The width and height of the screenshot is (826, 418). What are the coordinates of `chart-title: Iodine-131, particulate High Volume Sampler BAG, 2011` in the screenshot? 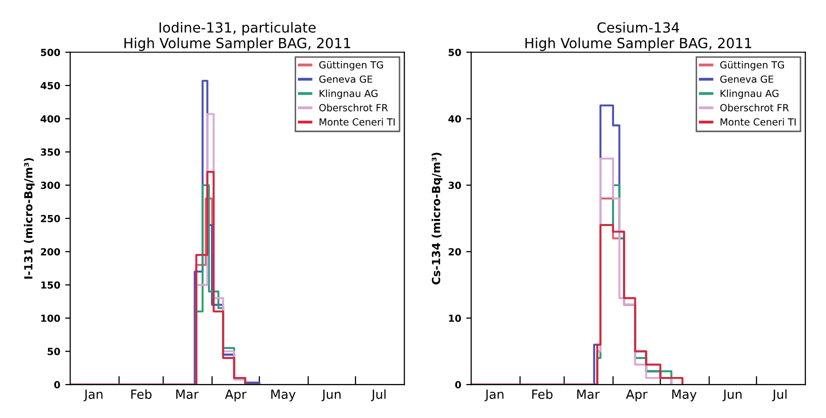 It's located at (237, 36).